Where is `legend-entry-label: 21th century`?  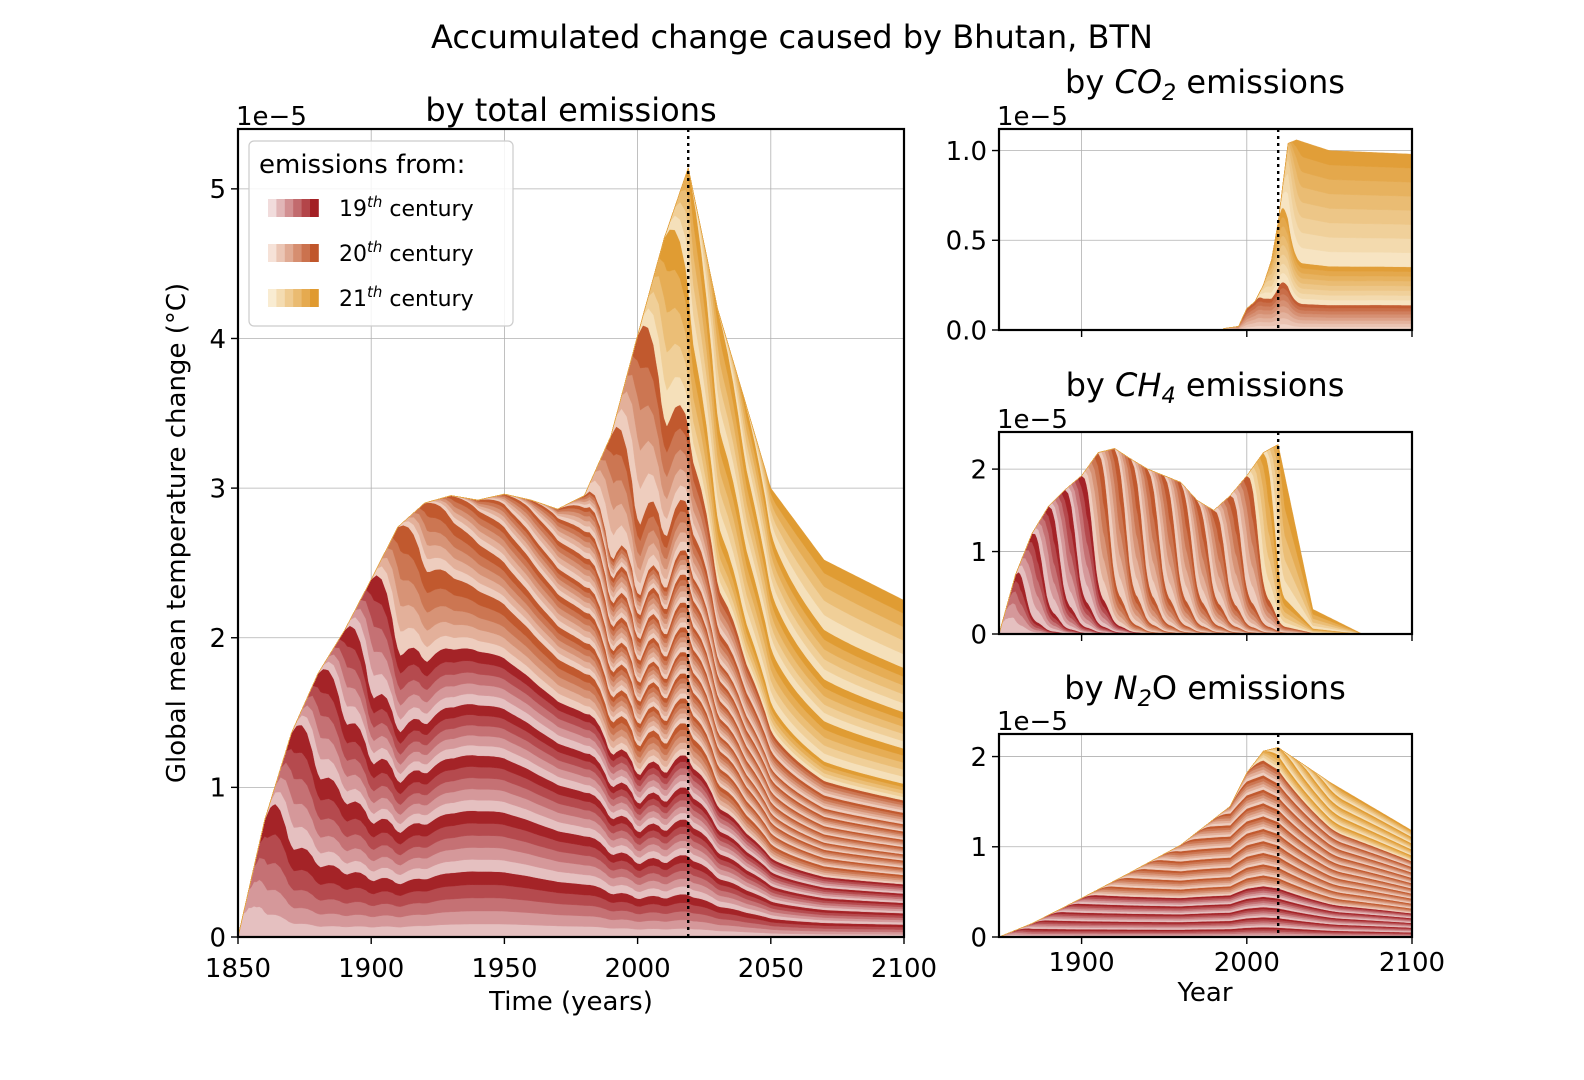
legend-entry-label: 21th century is located at coordinates (406, 297).